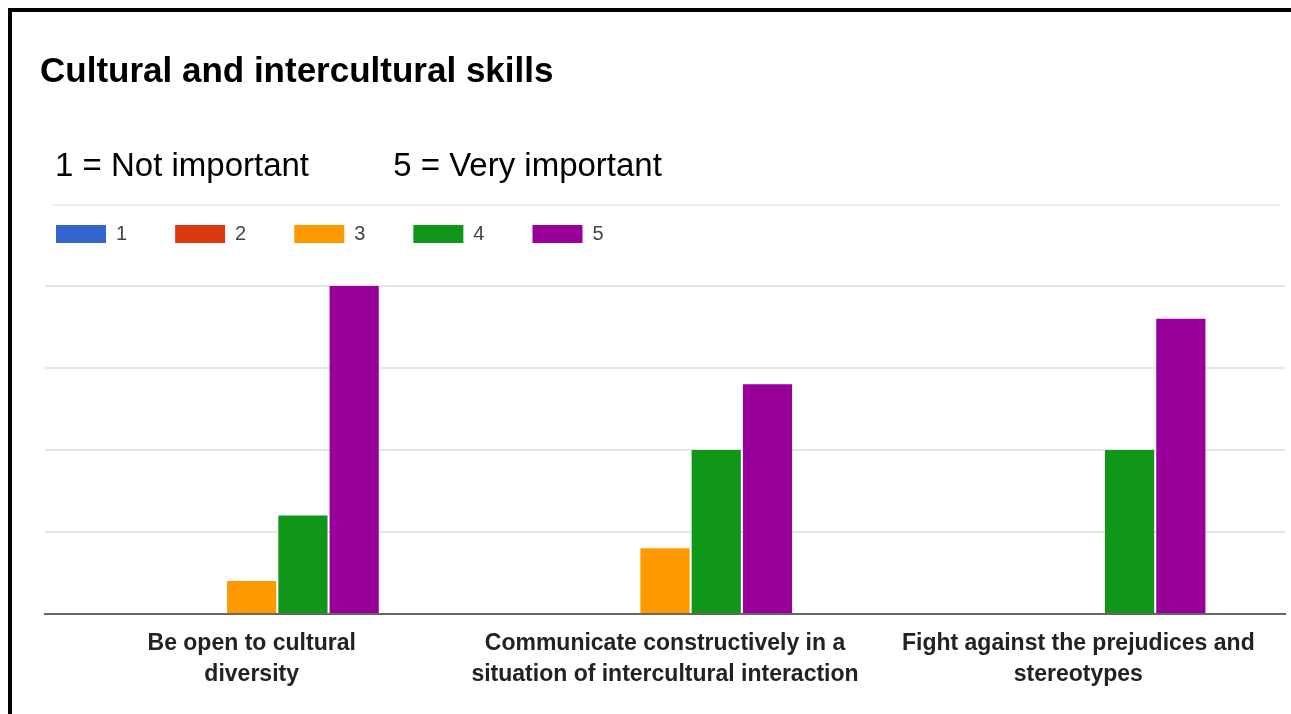 The image size is (1291, 714). Describe the element at coordinates (360, 232) in the screenshot. I see `legend-label: 3` at that location.